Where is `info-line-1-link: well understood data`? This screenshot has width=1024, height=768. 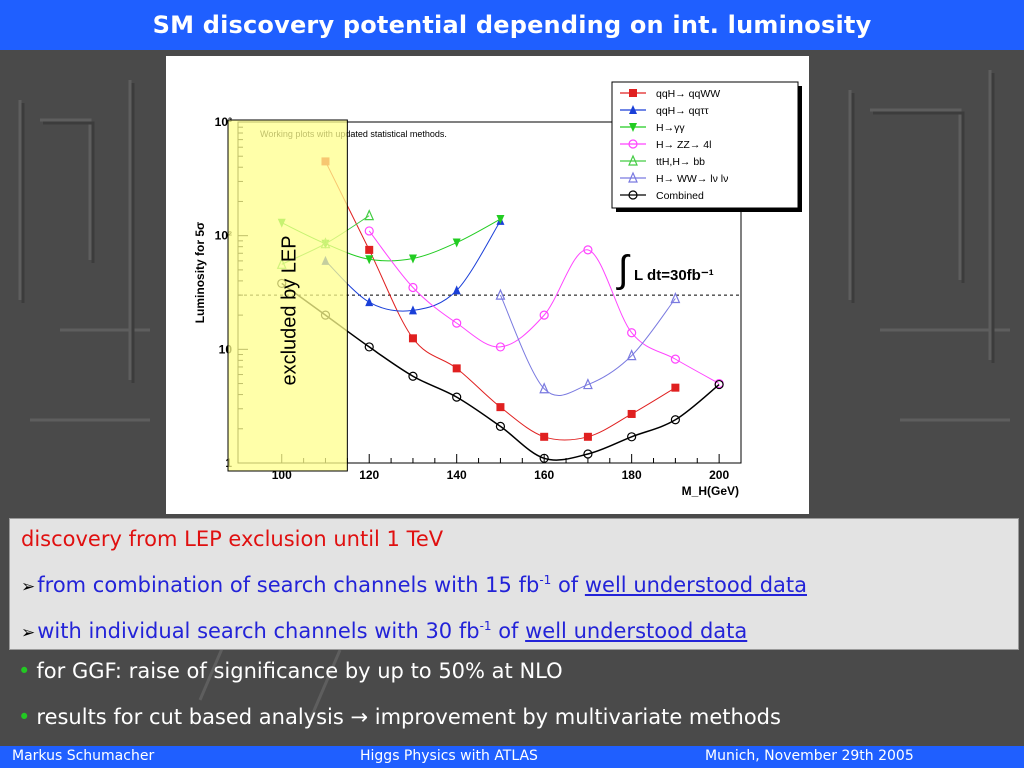
info-line-1-link: well understood data is located at coordinates (695, 585).